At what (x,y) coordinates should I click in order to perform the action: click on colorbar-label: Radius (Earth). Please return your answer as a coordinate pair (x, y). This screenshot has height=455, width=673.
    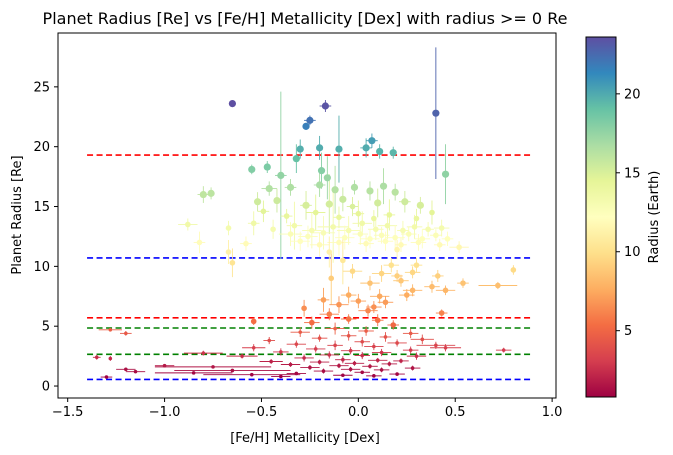
    Looking at the image, I should click on (654, 217).